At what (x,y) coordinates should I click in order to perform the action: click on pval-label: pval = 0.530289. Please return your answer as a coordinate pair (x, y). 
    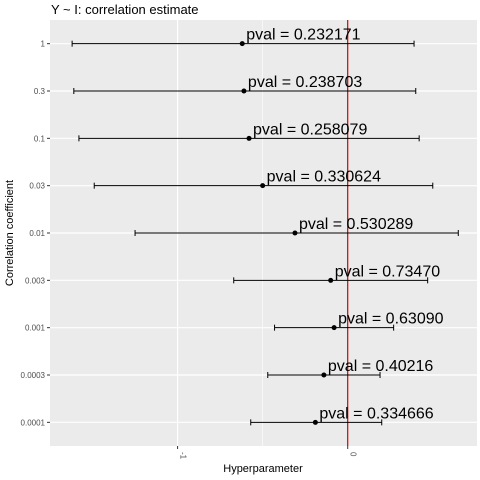
    Looking at the image, I should click on (356, 224).